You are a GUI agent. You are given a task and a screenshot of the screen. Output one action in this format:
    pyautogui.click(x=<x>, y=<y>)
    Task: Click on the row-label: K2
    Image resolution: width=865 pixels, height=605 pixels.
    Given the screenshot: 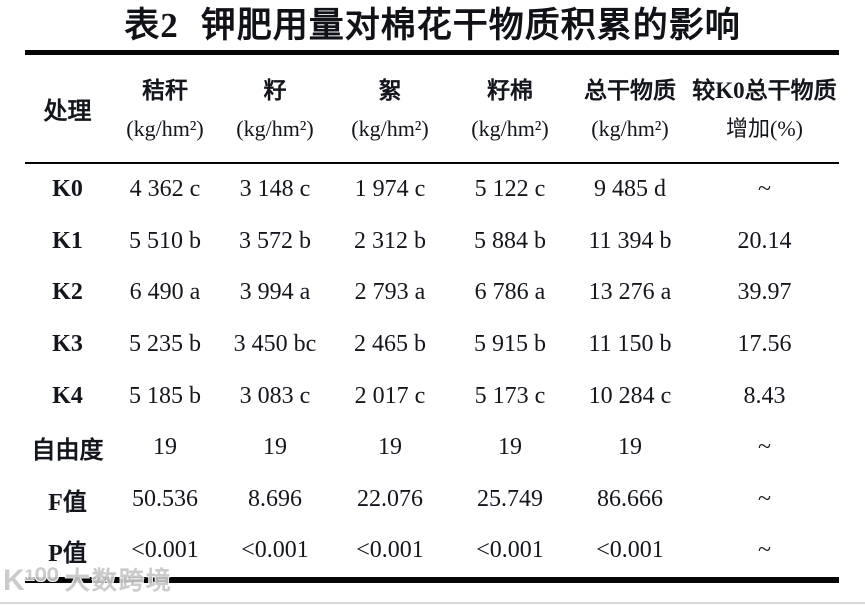 What is the action you would take?
    pyautogui.click(x=67, y=292)
    